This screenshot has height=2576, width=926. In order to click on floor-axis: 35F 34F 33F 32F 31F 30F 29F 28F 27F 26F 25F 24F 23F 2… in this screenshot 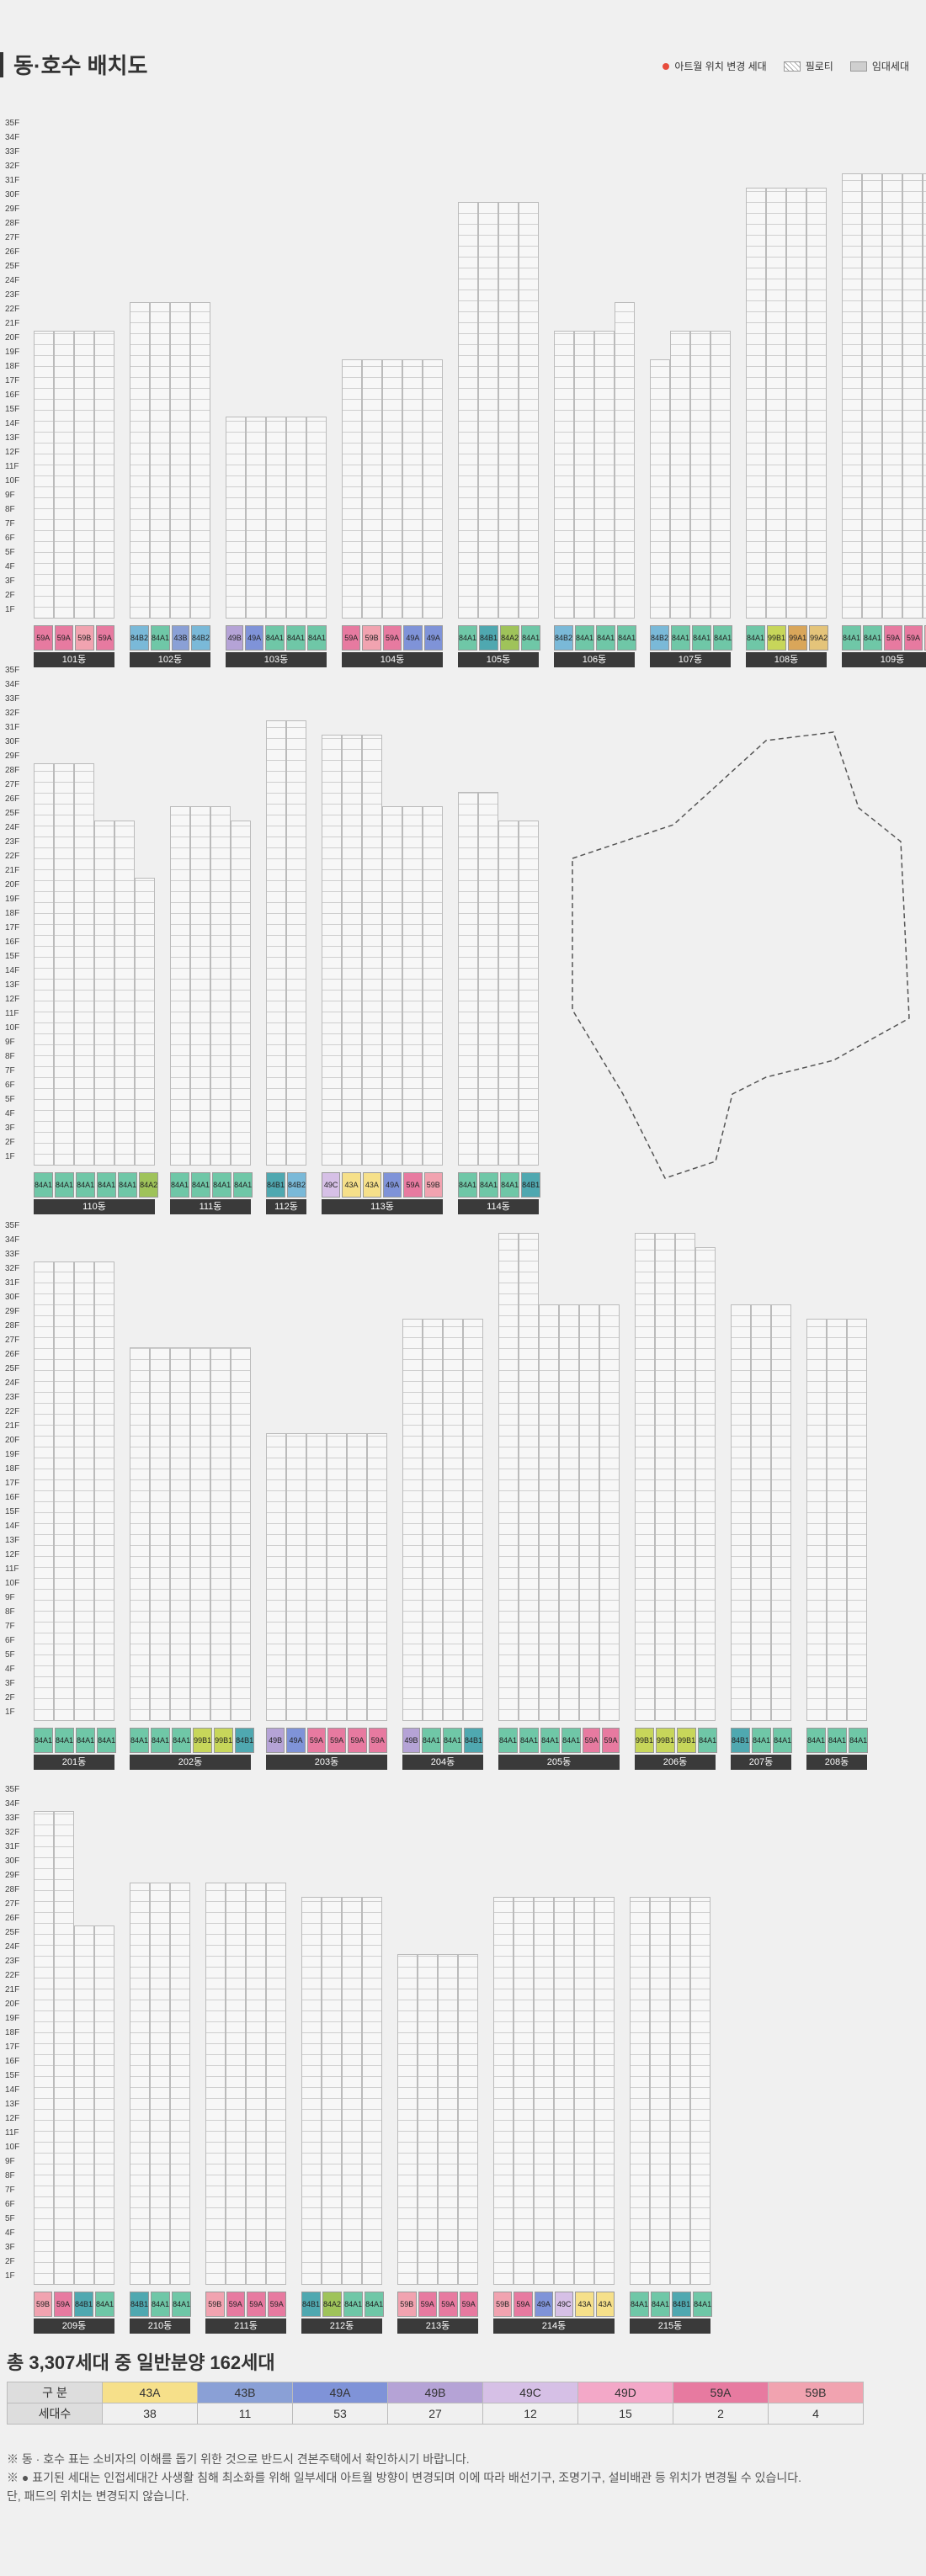, I will do `click(17, 916)`.